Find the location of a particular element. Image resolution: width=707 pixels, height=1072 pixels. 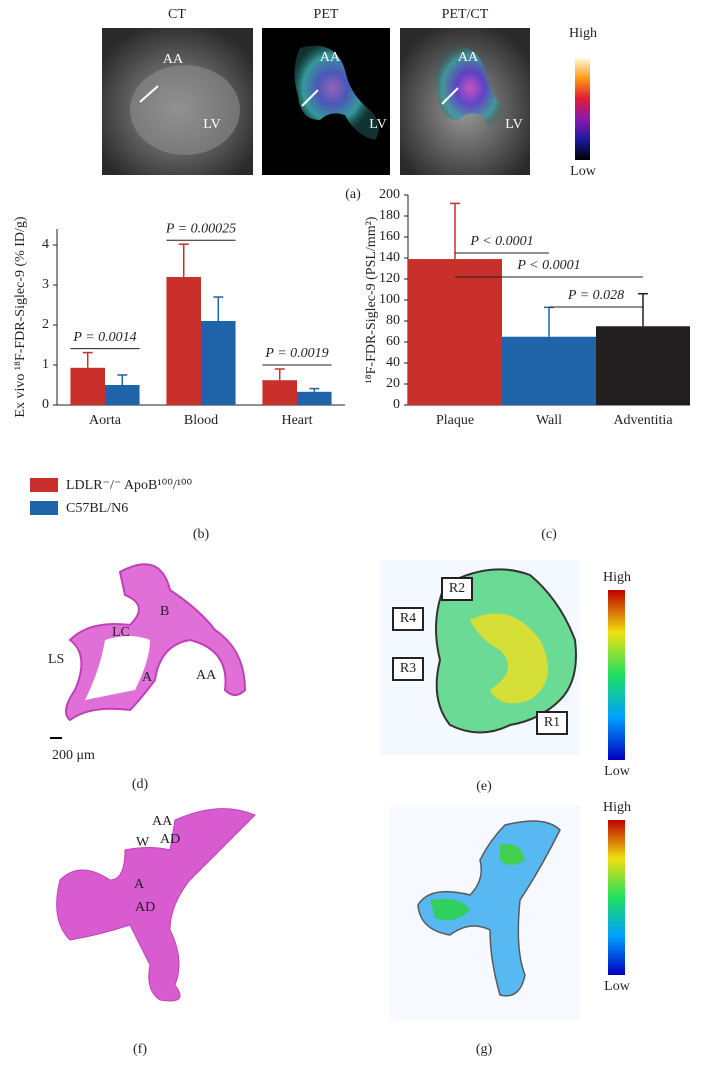

legend-label: C57BL/N6 is located at coordinates (97, 508).